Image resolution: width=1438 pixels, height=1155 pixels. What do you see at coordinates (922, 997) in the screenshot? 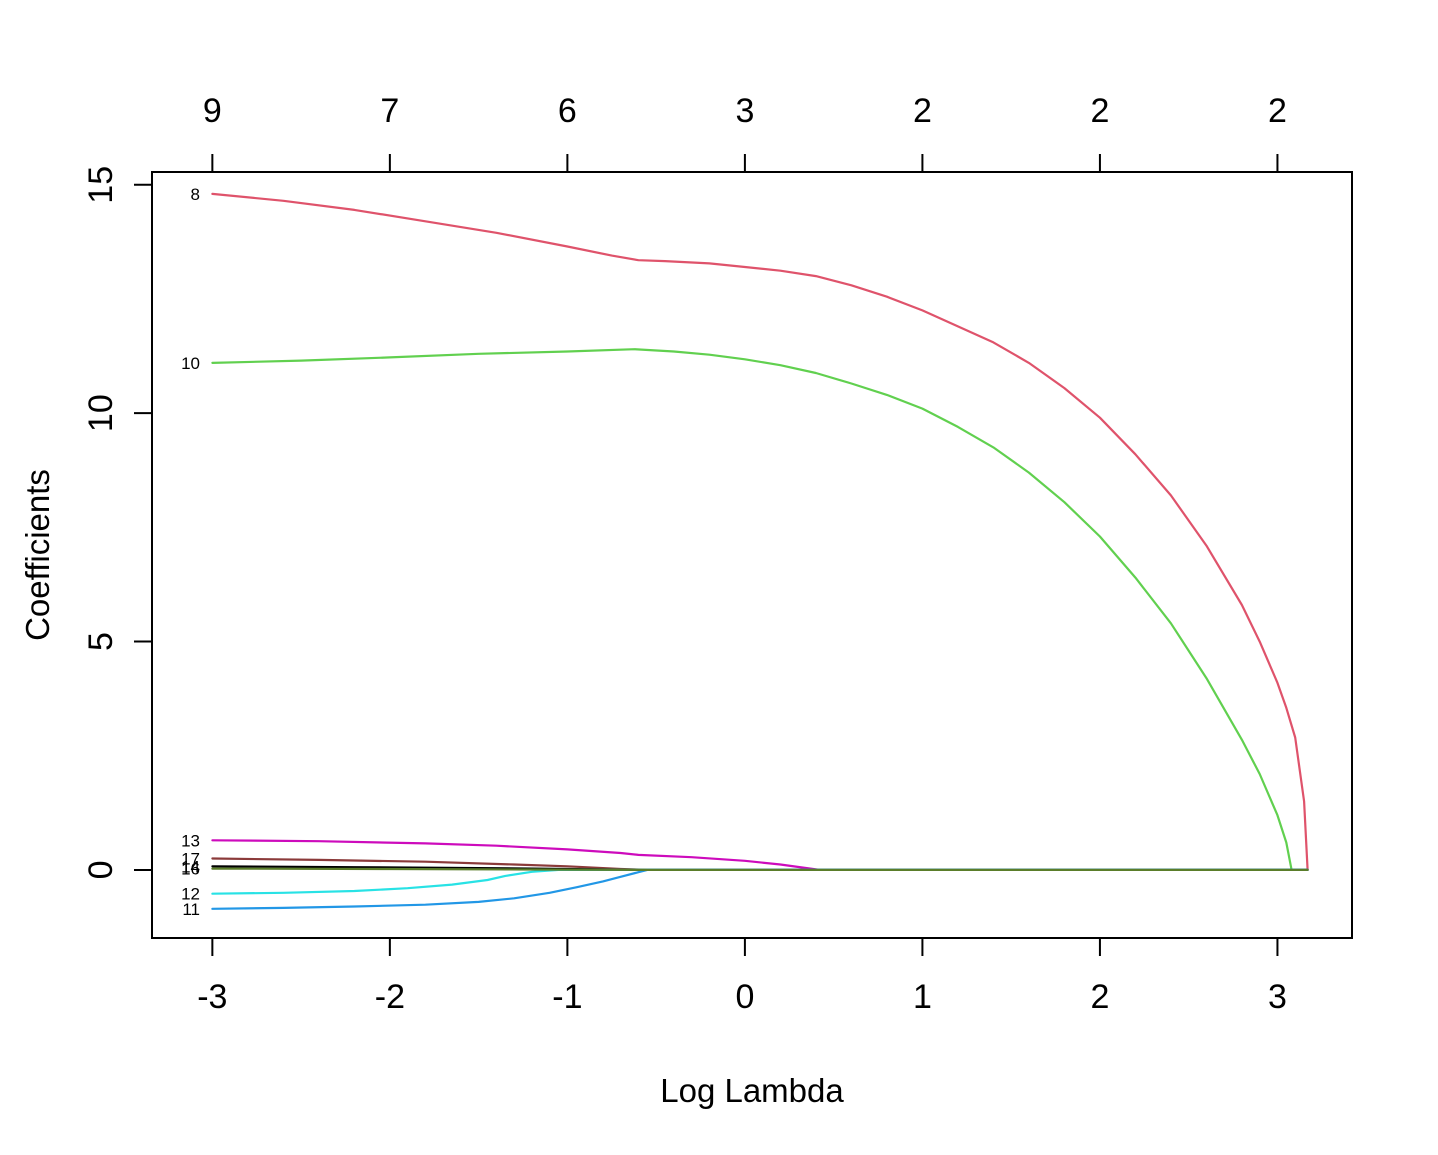
I see `x-axis-tick-label: 1` at bounding box center [922, 997].